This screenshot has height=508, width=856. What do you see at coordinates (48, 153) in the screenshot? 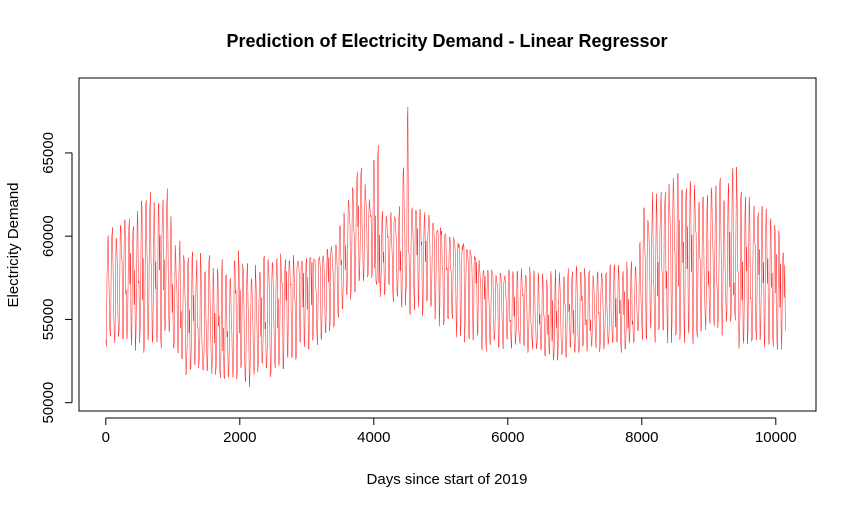
I see `y-tick-label: 65000` at bounding box center [48, 153].